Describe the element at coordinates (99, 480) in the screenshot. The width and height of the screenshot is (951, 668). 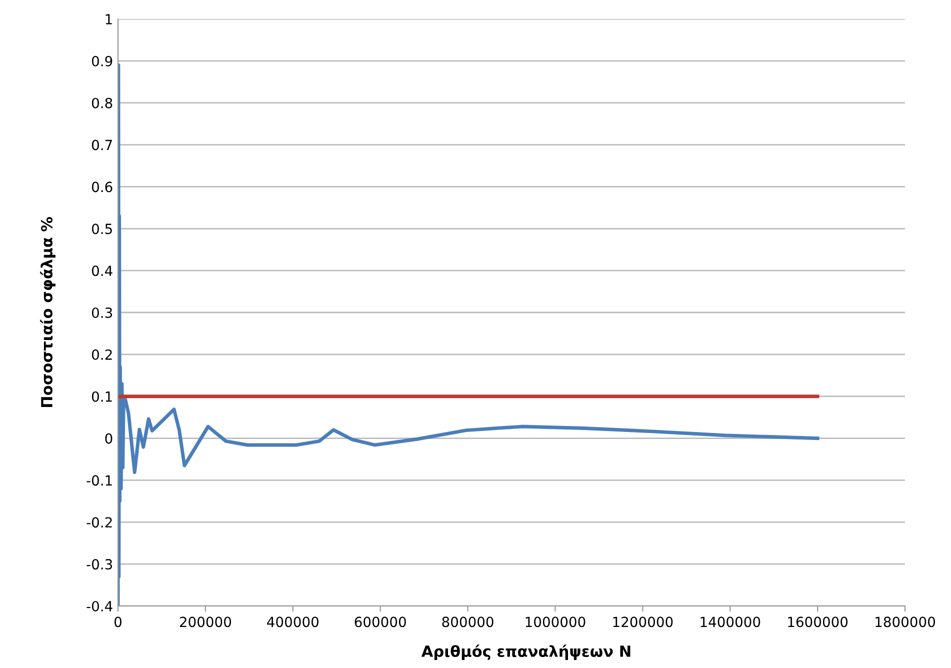
I see `y-tick-label: -0.1` at that location.